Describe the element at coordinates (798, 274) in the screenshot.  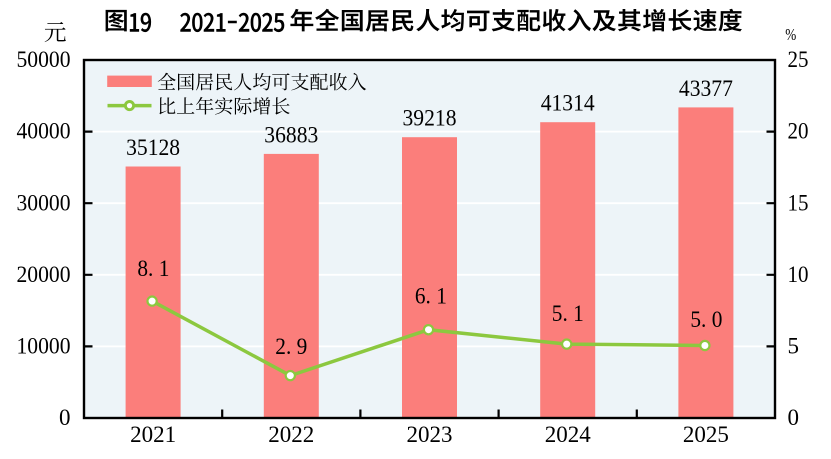
I see `svg-text: 10` at that location.